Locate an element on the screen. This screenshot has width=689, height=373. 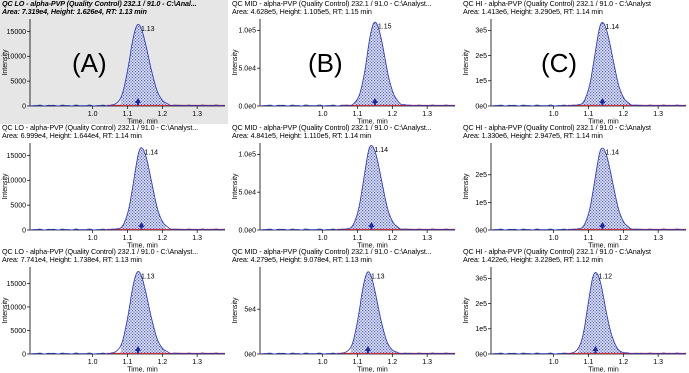
chromatogram-plot: 0e0 5e4 1.0 1.1 1.2 1.3 Time, min Intensity 1.13 is located at coordinates (343, 320).